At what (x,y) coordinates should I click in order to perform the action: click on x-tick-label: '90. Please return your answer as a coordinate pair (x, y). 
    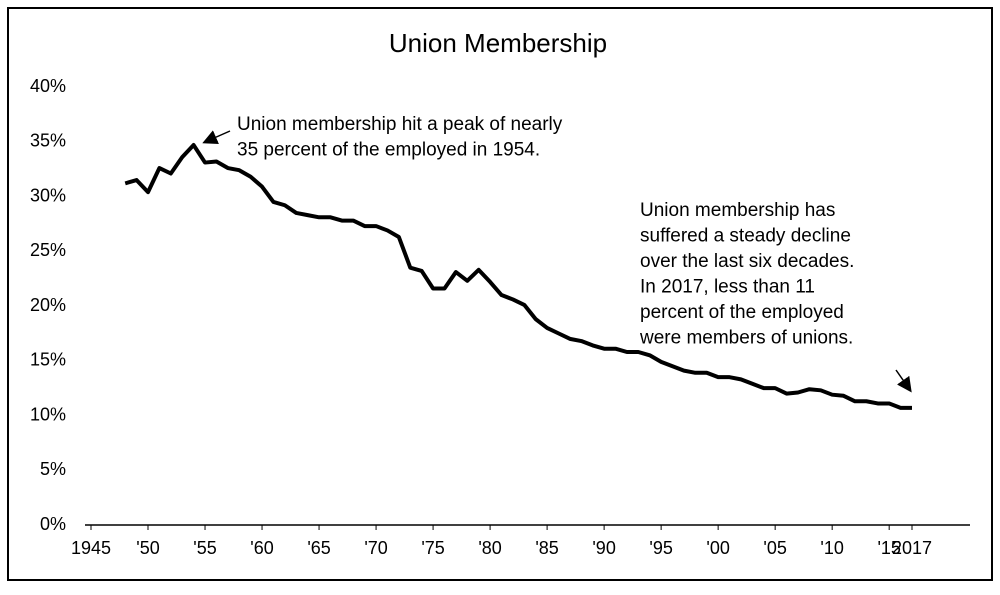
    Looking at the image, I should click on (603, 548).